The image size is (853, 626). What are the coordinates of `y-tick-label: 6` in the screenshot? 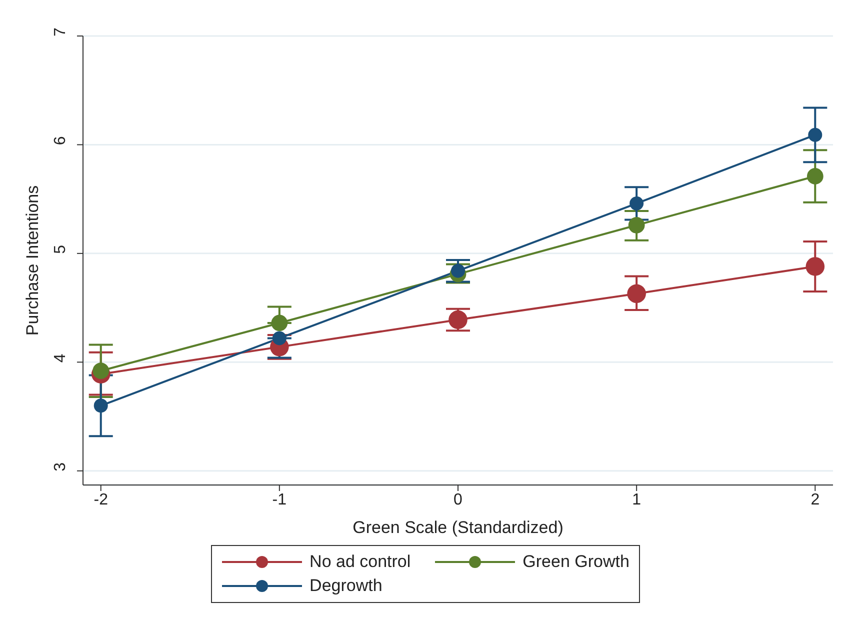 It's located at (60, 141).